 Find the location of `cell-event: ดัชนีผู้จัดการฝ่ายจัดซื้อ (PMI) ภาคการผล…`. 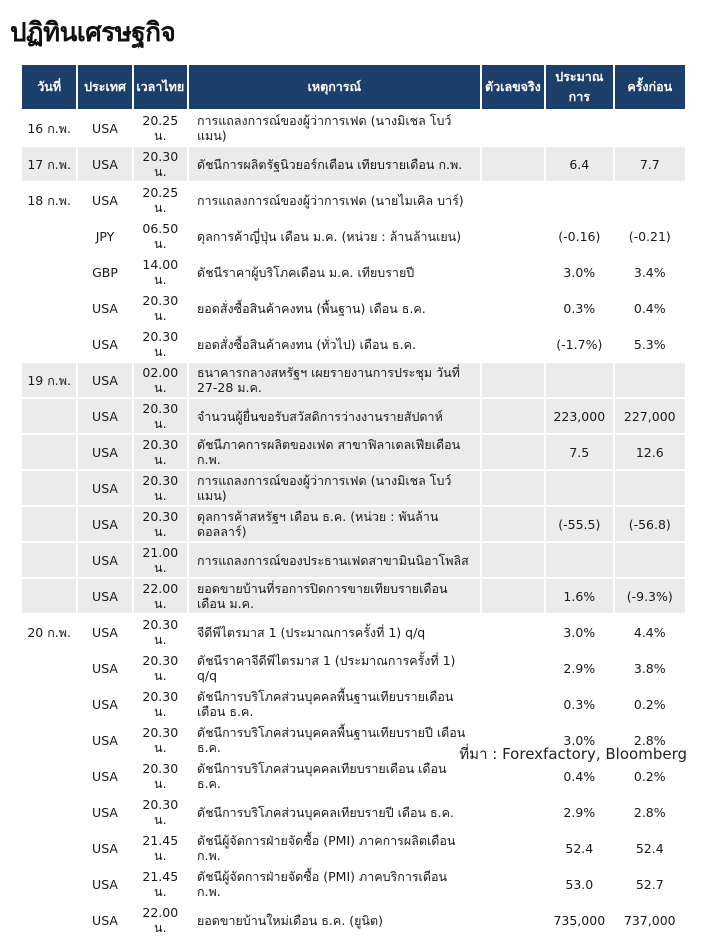

cell-event: ดัชนีผู้จัดการฝ่ายจัดซื้อ (PMI) ภาคการผล… is located at coordinates (334, 848).